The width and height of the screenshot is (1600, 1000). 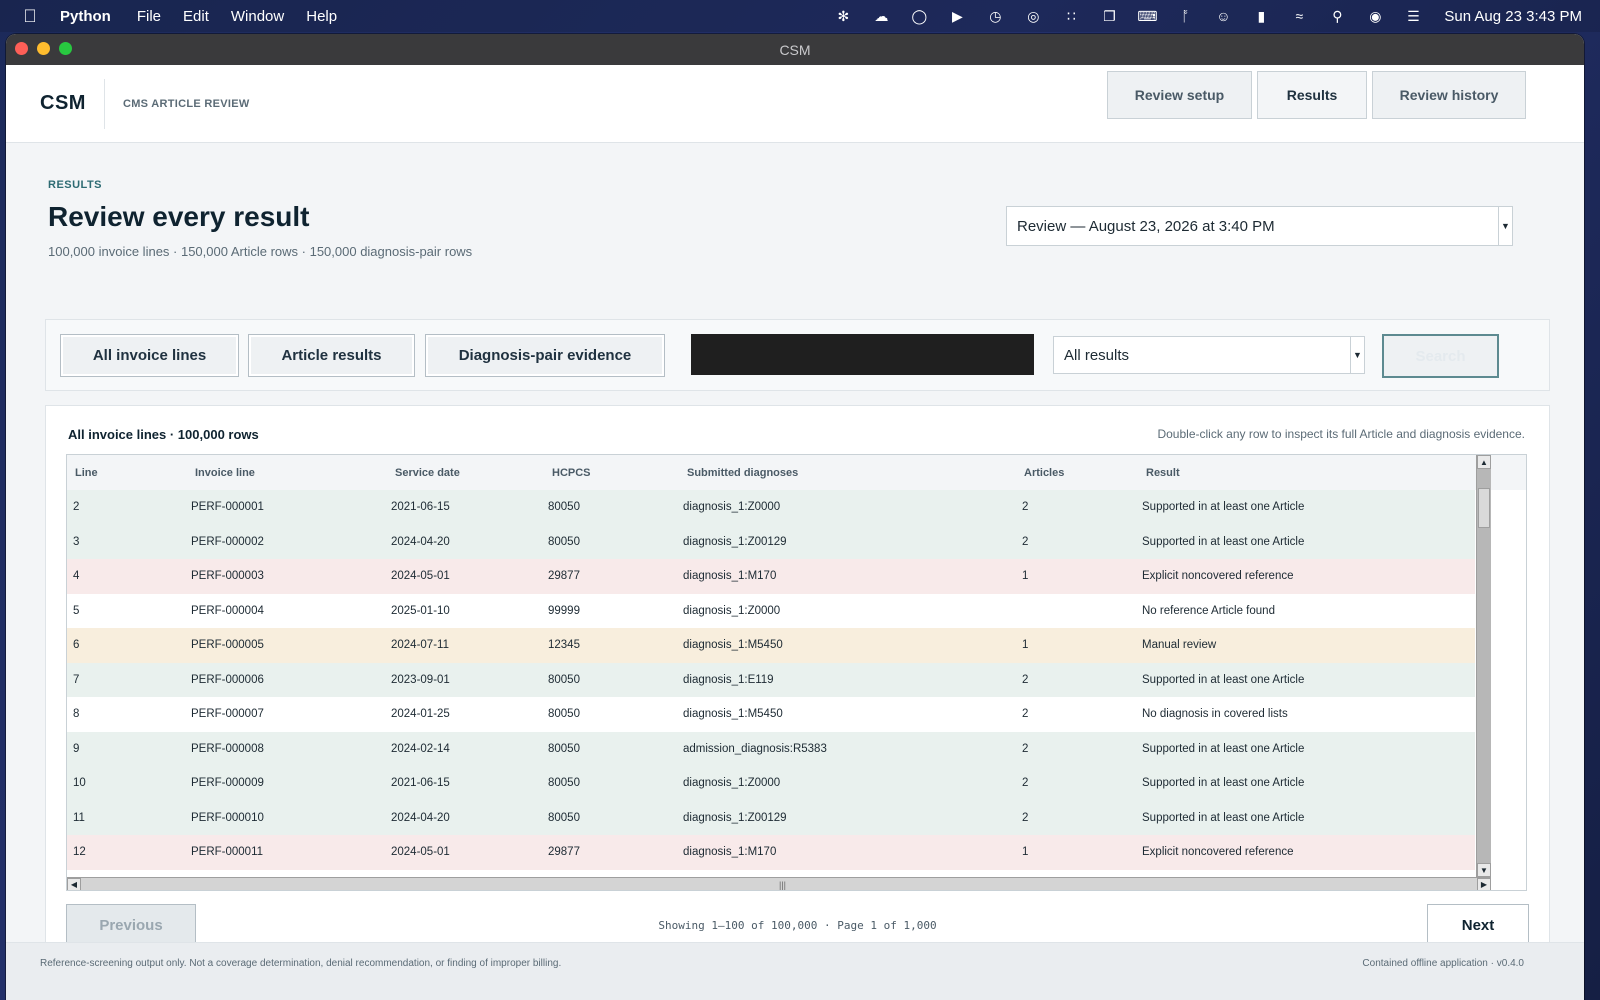 I want to click on brand-subtitle: CMS ARTICLE REVIEW, so click(x=186, y=103).